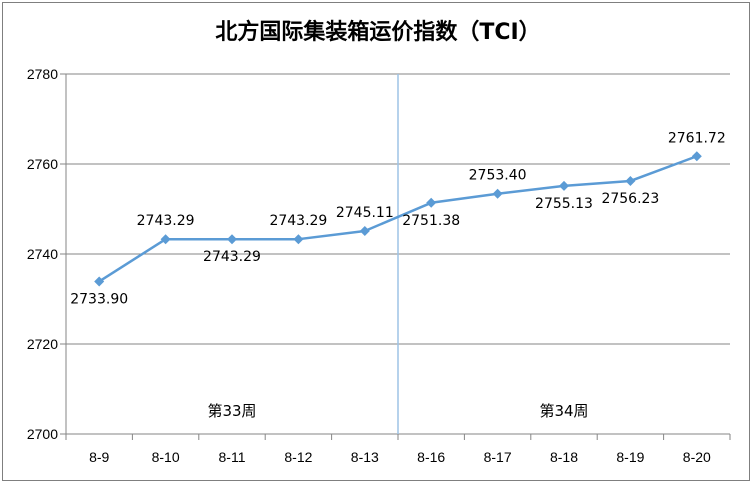 The image size is (756, 486). Describe the element at coordinates (298, 457) in the screenshot. I see `x-tick-label: 8-12` at that location.